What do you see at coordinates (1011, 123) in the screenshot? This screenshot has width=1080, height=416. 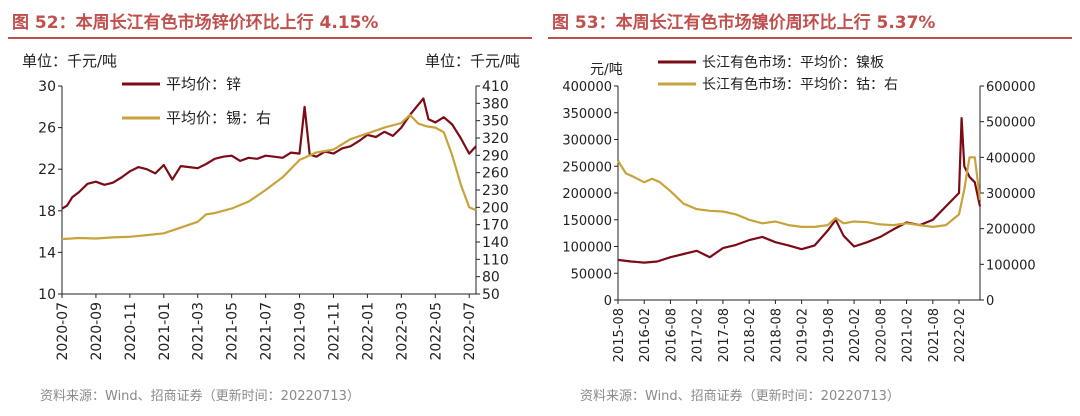 I see `y2-tick-label: 500000` at bounding box center [1011, 123].